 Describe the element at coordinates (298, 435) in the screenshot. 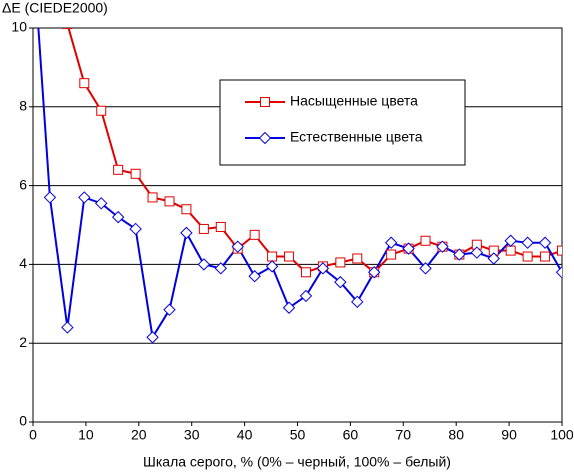

I see `x-tick-label: 50` at that location.